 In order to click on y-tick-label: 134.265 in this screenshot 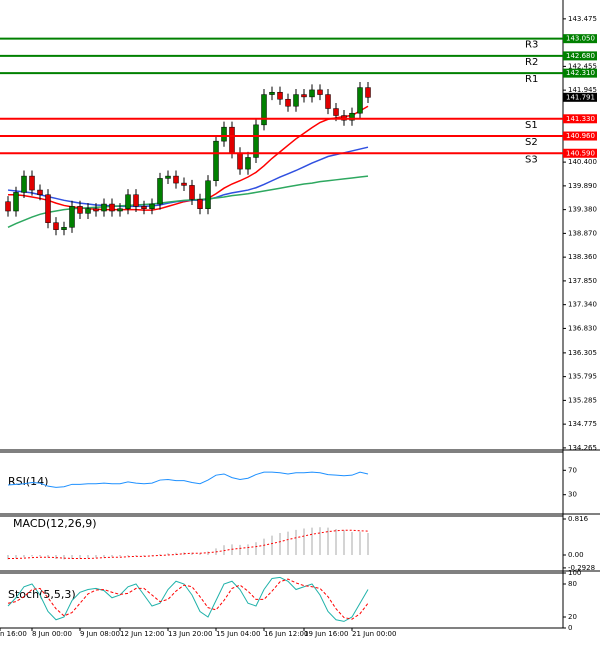, I will do `click(582, 448)`.